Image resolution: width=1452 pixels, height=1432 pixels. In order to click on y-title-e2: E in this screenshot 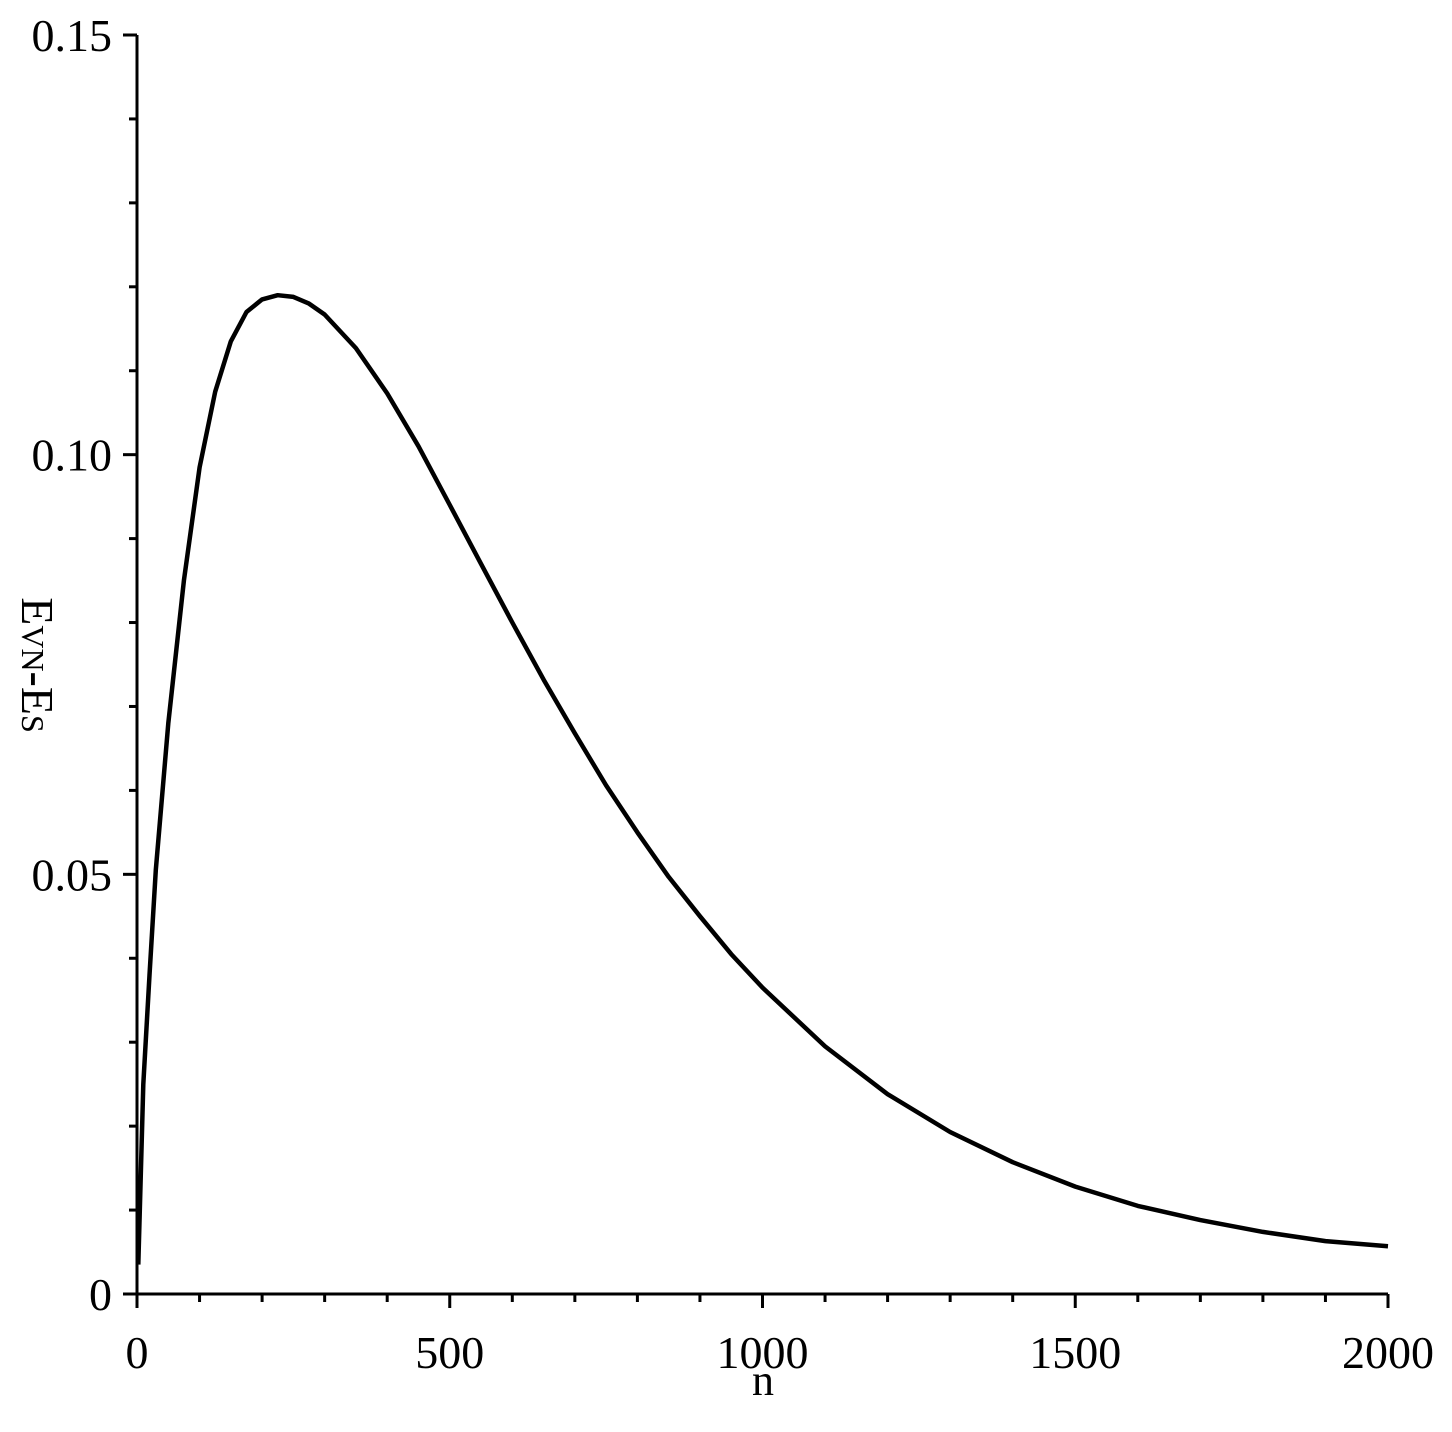, I will do `click(37, 701)`.